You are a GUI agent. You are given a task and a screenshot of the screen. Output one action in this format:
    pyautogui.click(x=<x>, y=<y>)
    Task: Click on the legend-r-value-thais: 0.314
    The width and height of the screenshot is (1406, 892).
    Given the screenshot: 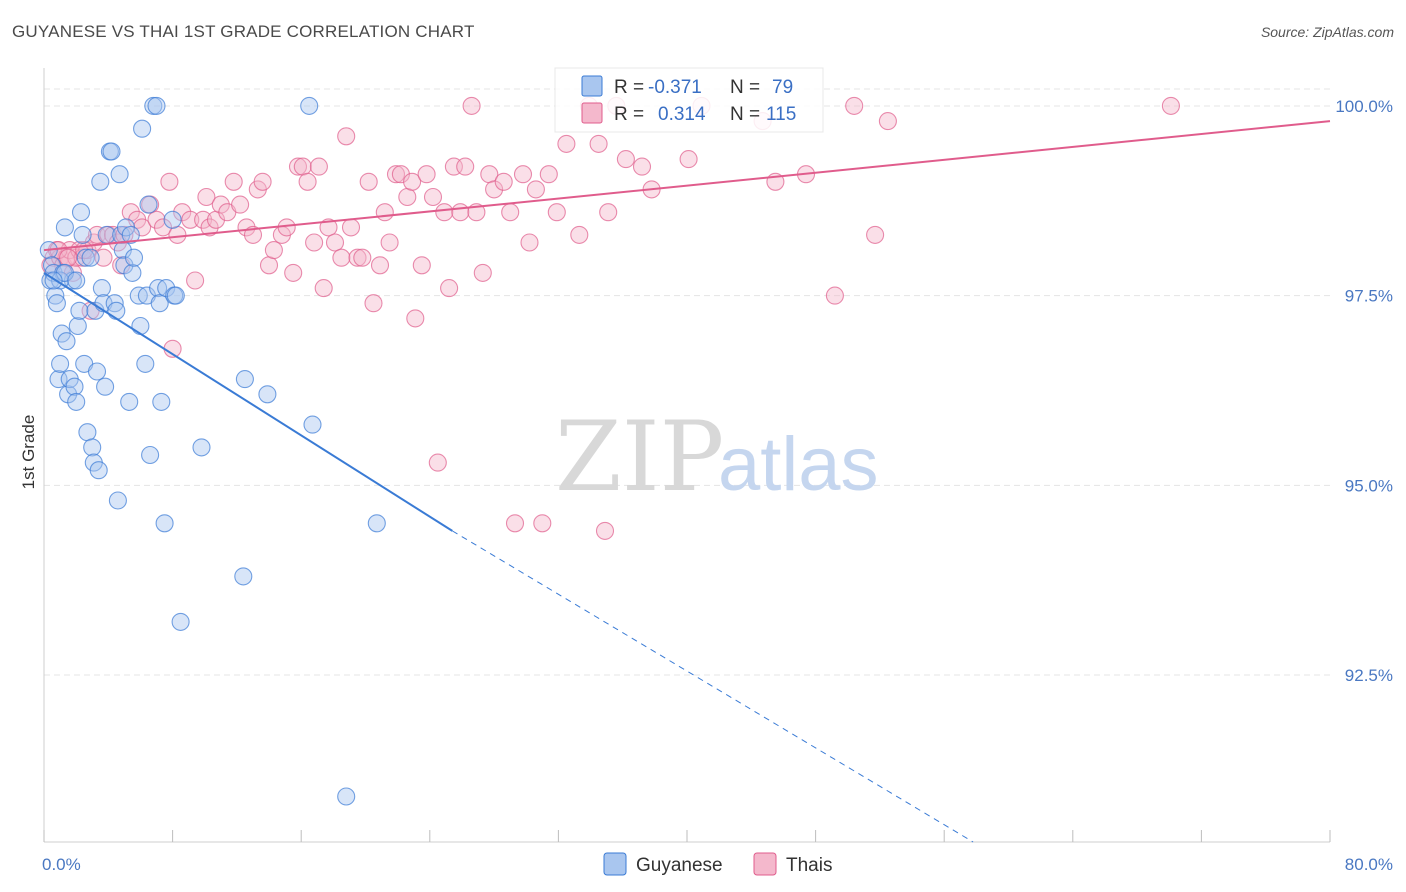 What is the action you would take?
    pyautogui.click(x=682, y=114)
    